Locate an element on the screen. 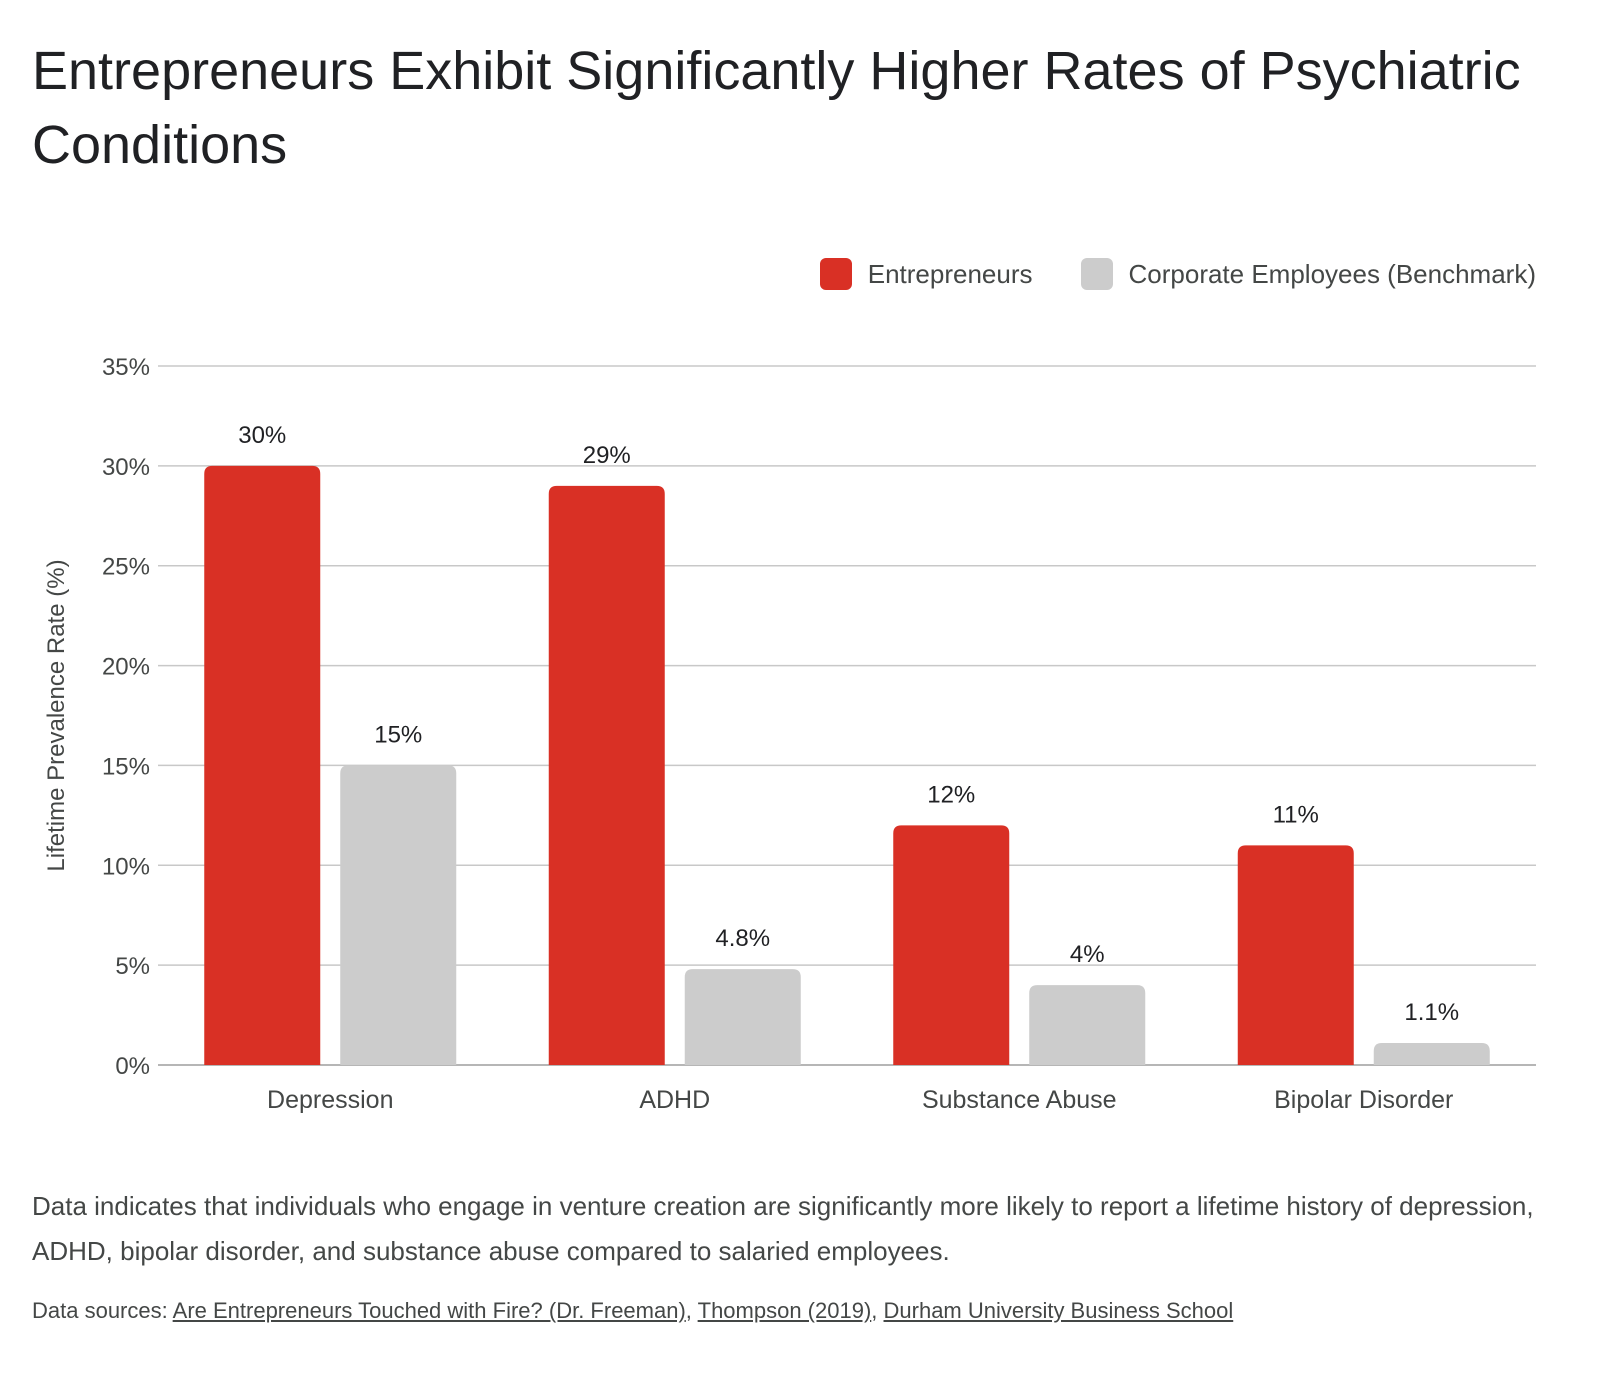 The image size is (1600, 1390). legend-label-corporate: Corporate Employees (Benchmark) is located at coordinates (1332, 273).